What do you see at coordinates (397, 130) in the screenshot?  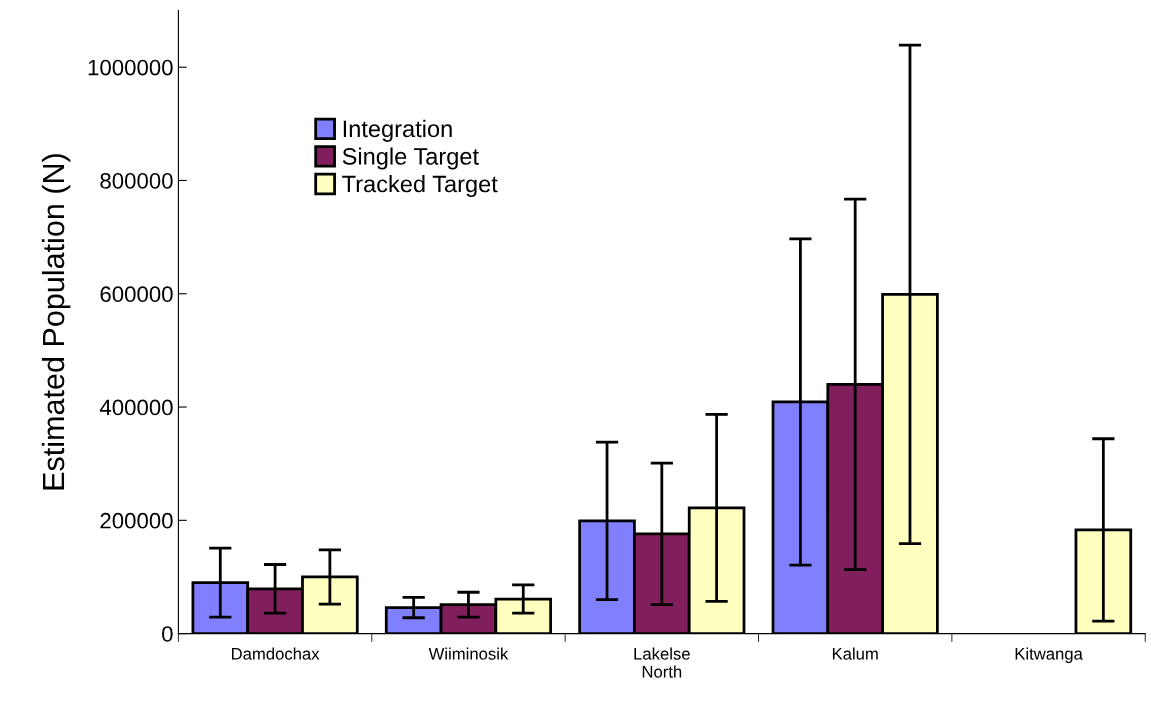 I see `legend-label: Integration` at bounding box center [397, 130].